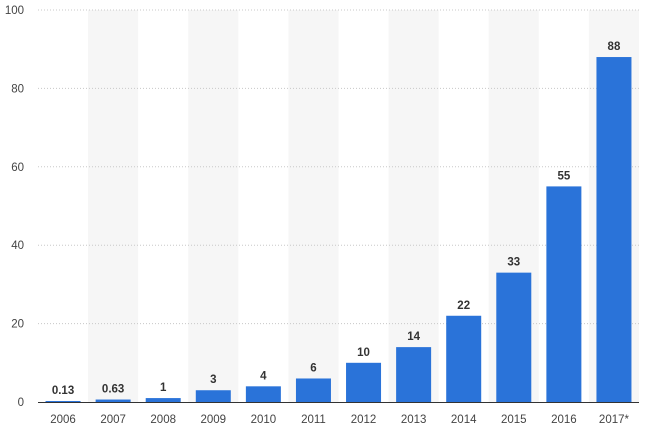 The height and width of the screenshot is (439, 654). Describe the element at coordinates (17, 246) in the screenshot. I see `y-tick-label: 40` at that location.